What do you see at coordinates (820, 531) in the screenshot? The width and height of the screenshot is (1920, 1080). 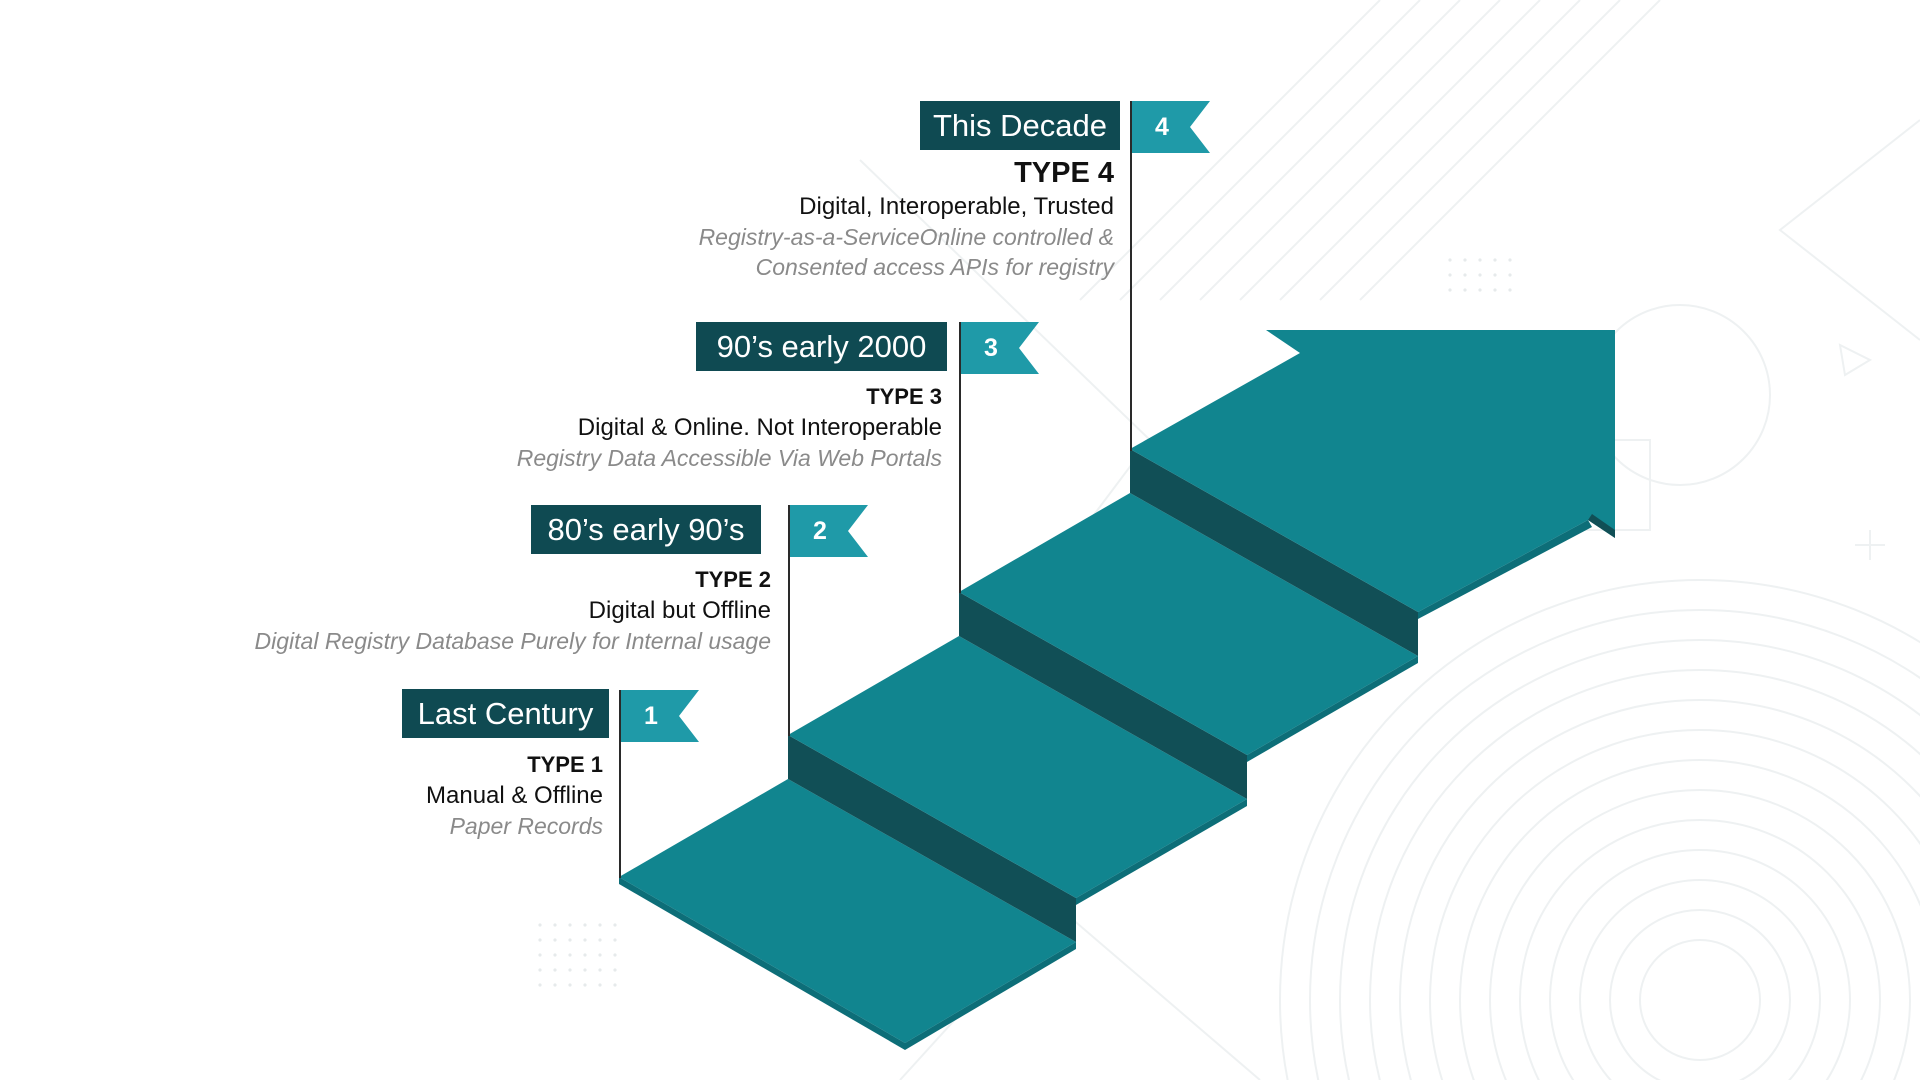 I see `step-2-number: 2` at bounding box center [820, 531].